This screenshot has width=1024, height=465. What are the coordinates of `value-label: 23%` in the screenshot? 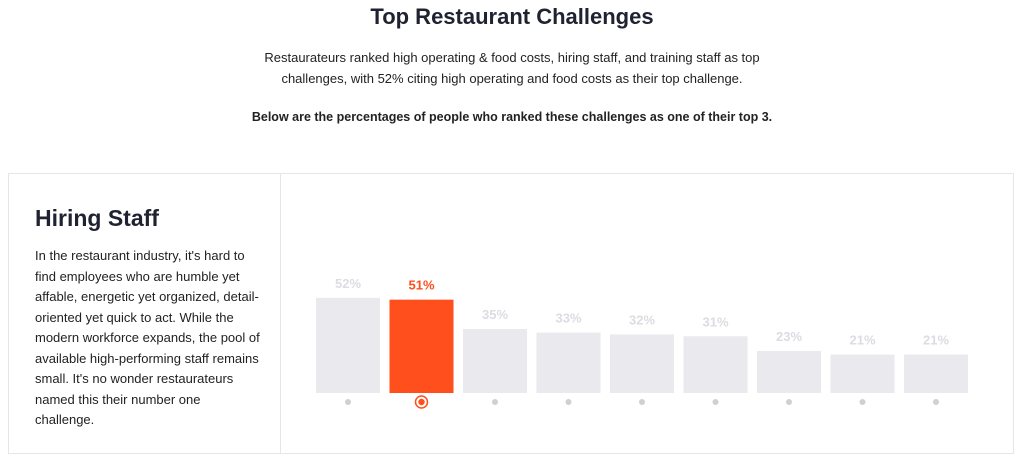 It's located at (789, 336).